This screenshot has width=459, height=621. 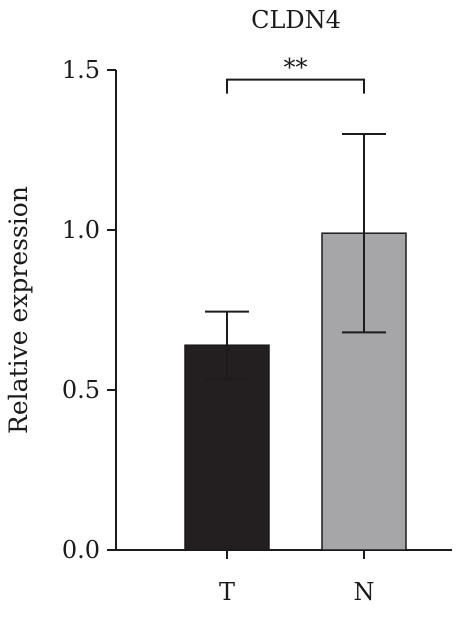 What do you see at coordinates (81, 550) in the screenshot?
I see `y-tick-label: 0.0` at bounding box center [81, 550].